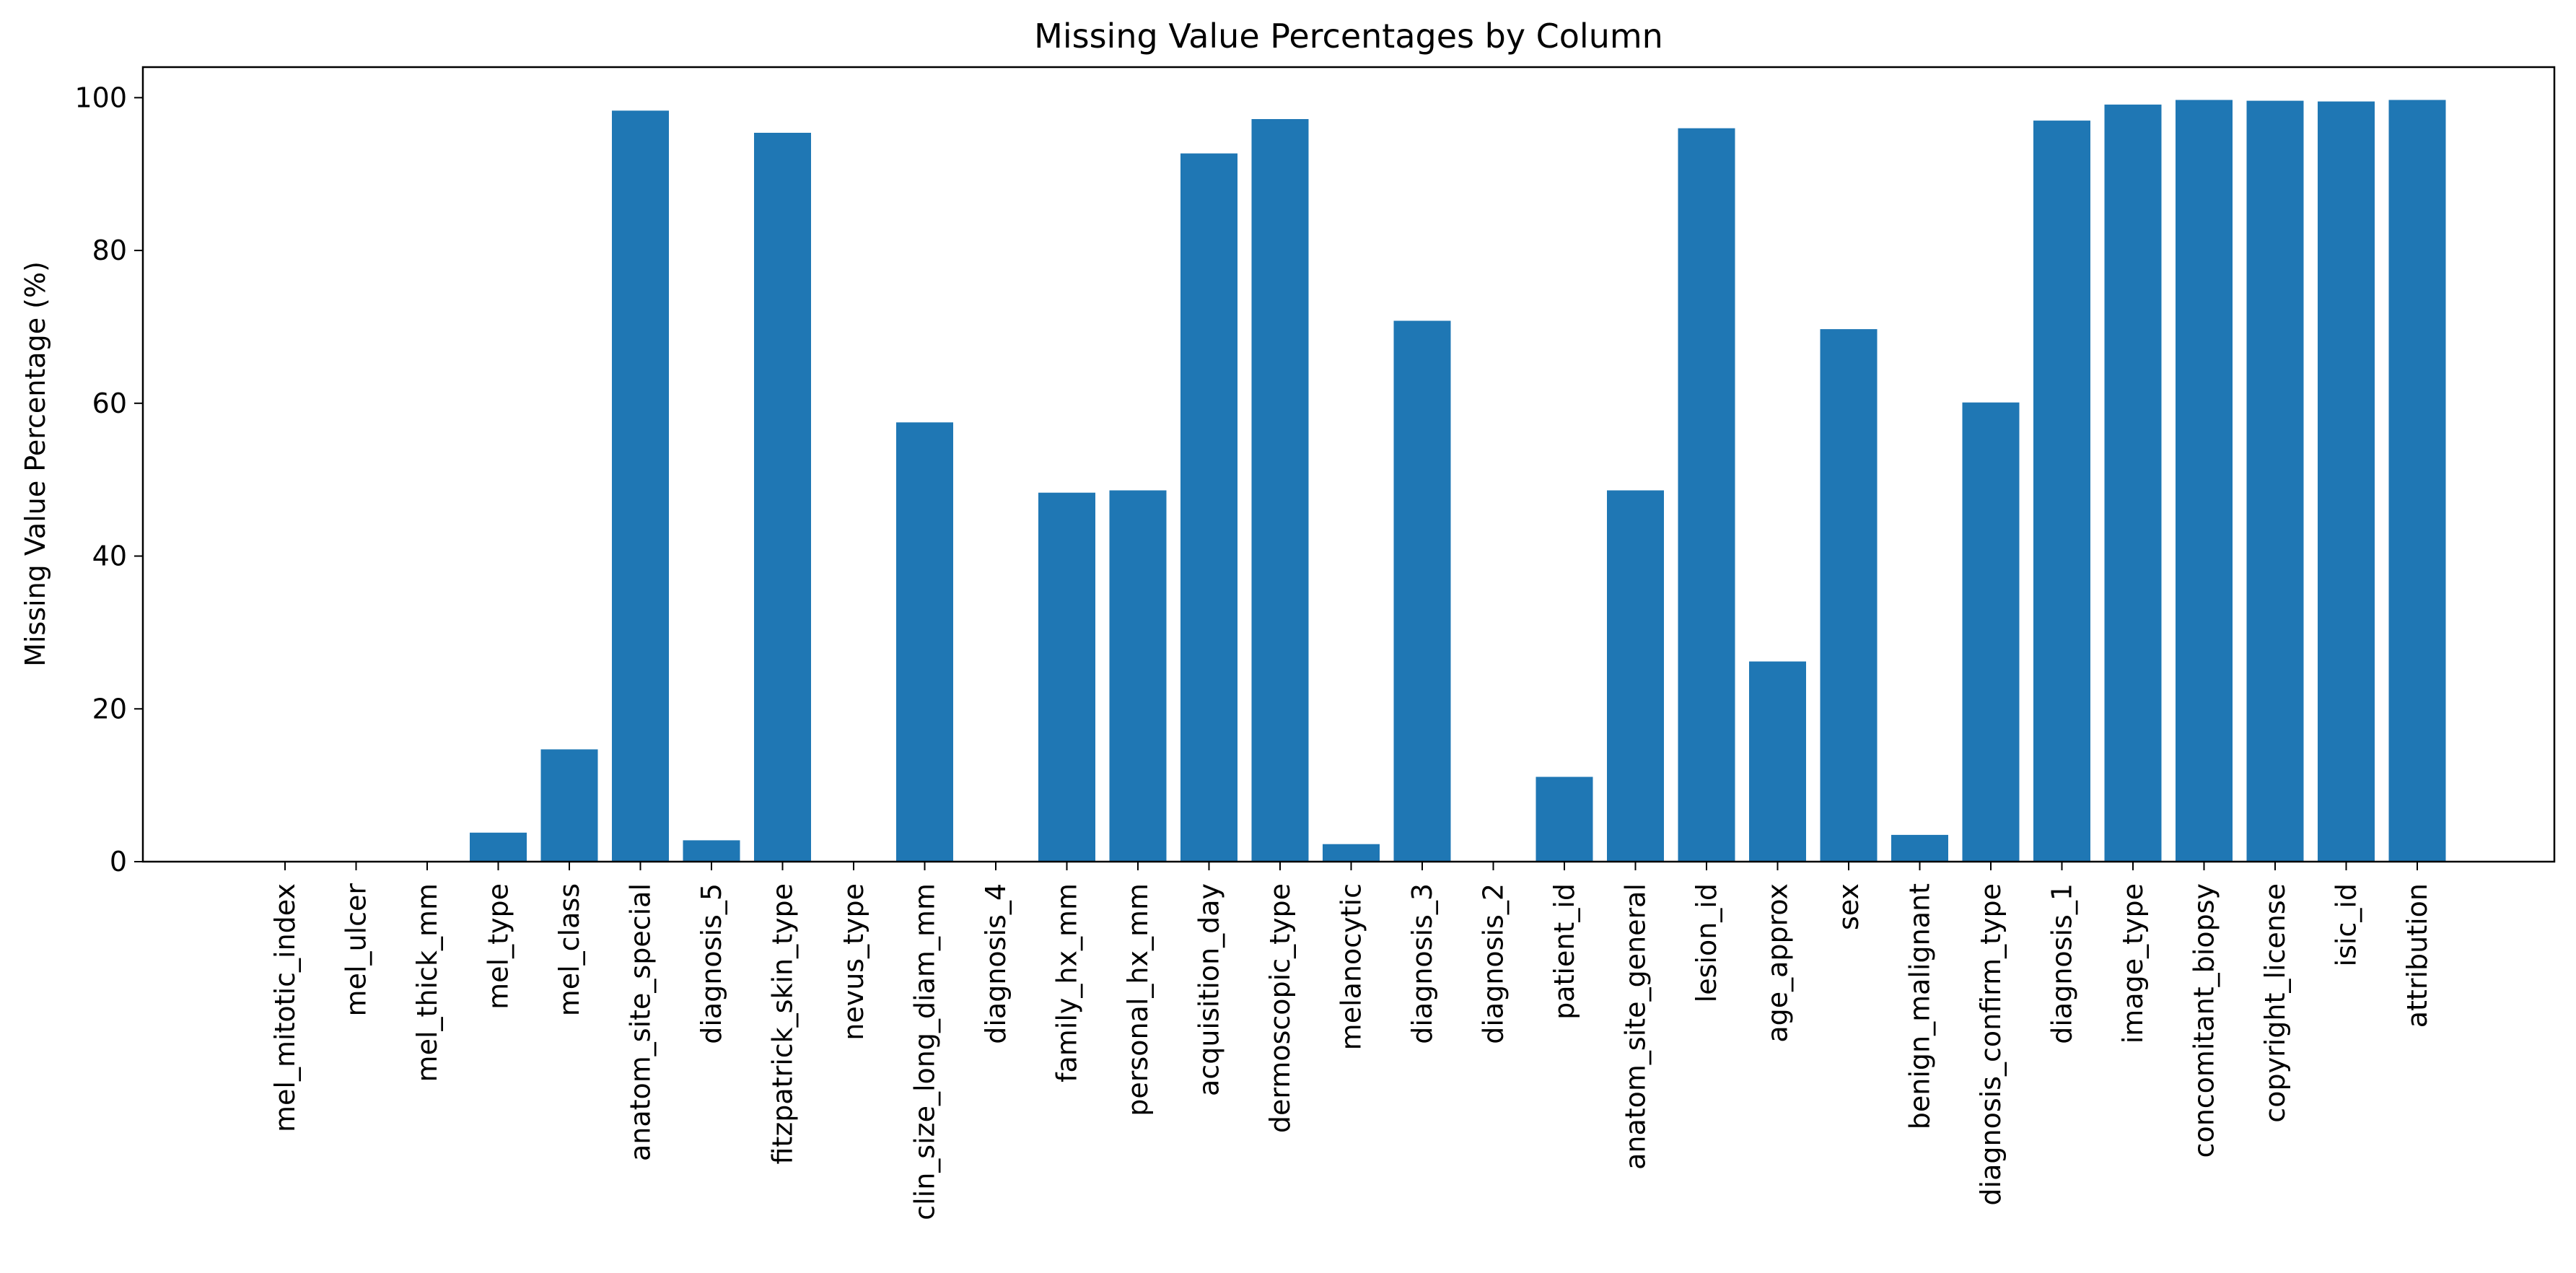 This screenshot has height=1273, width=2576. I want to click on x-tick-label: lesion_id, so click(1707, 942).